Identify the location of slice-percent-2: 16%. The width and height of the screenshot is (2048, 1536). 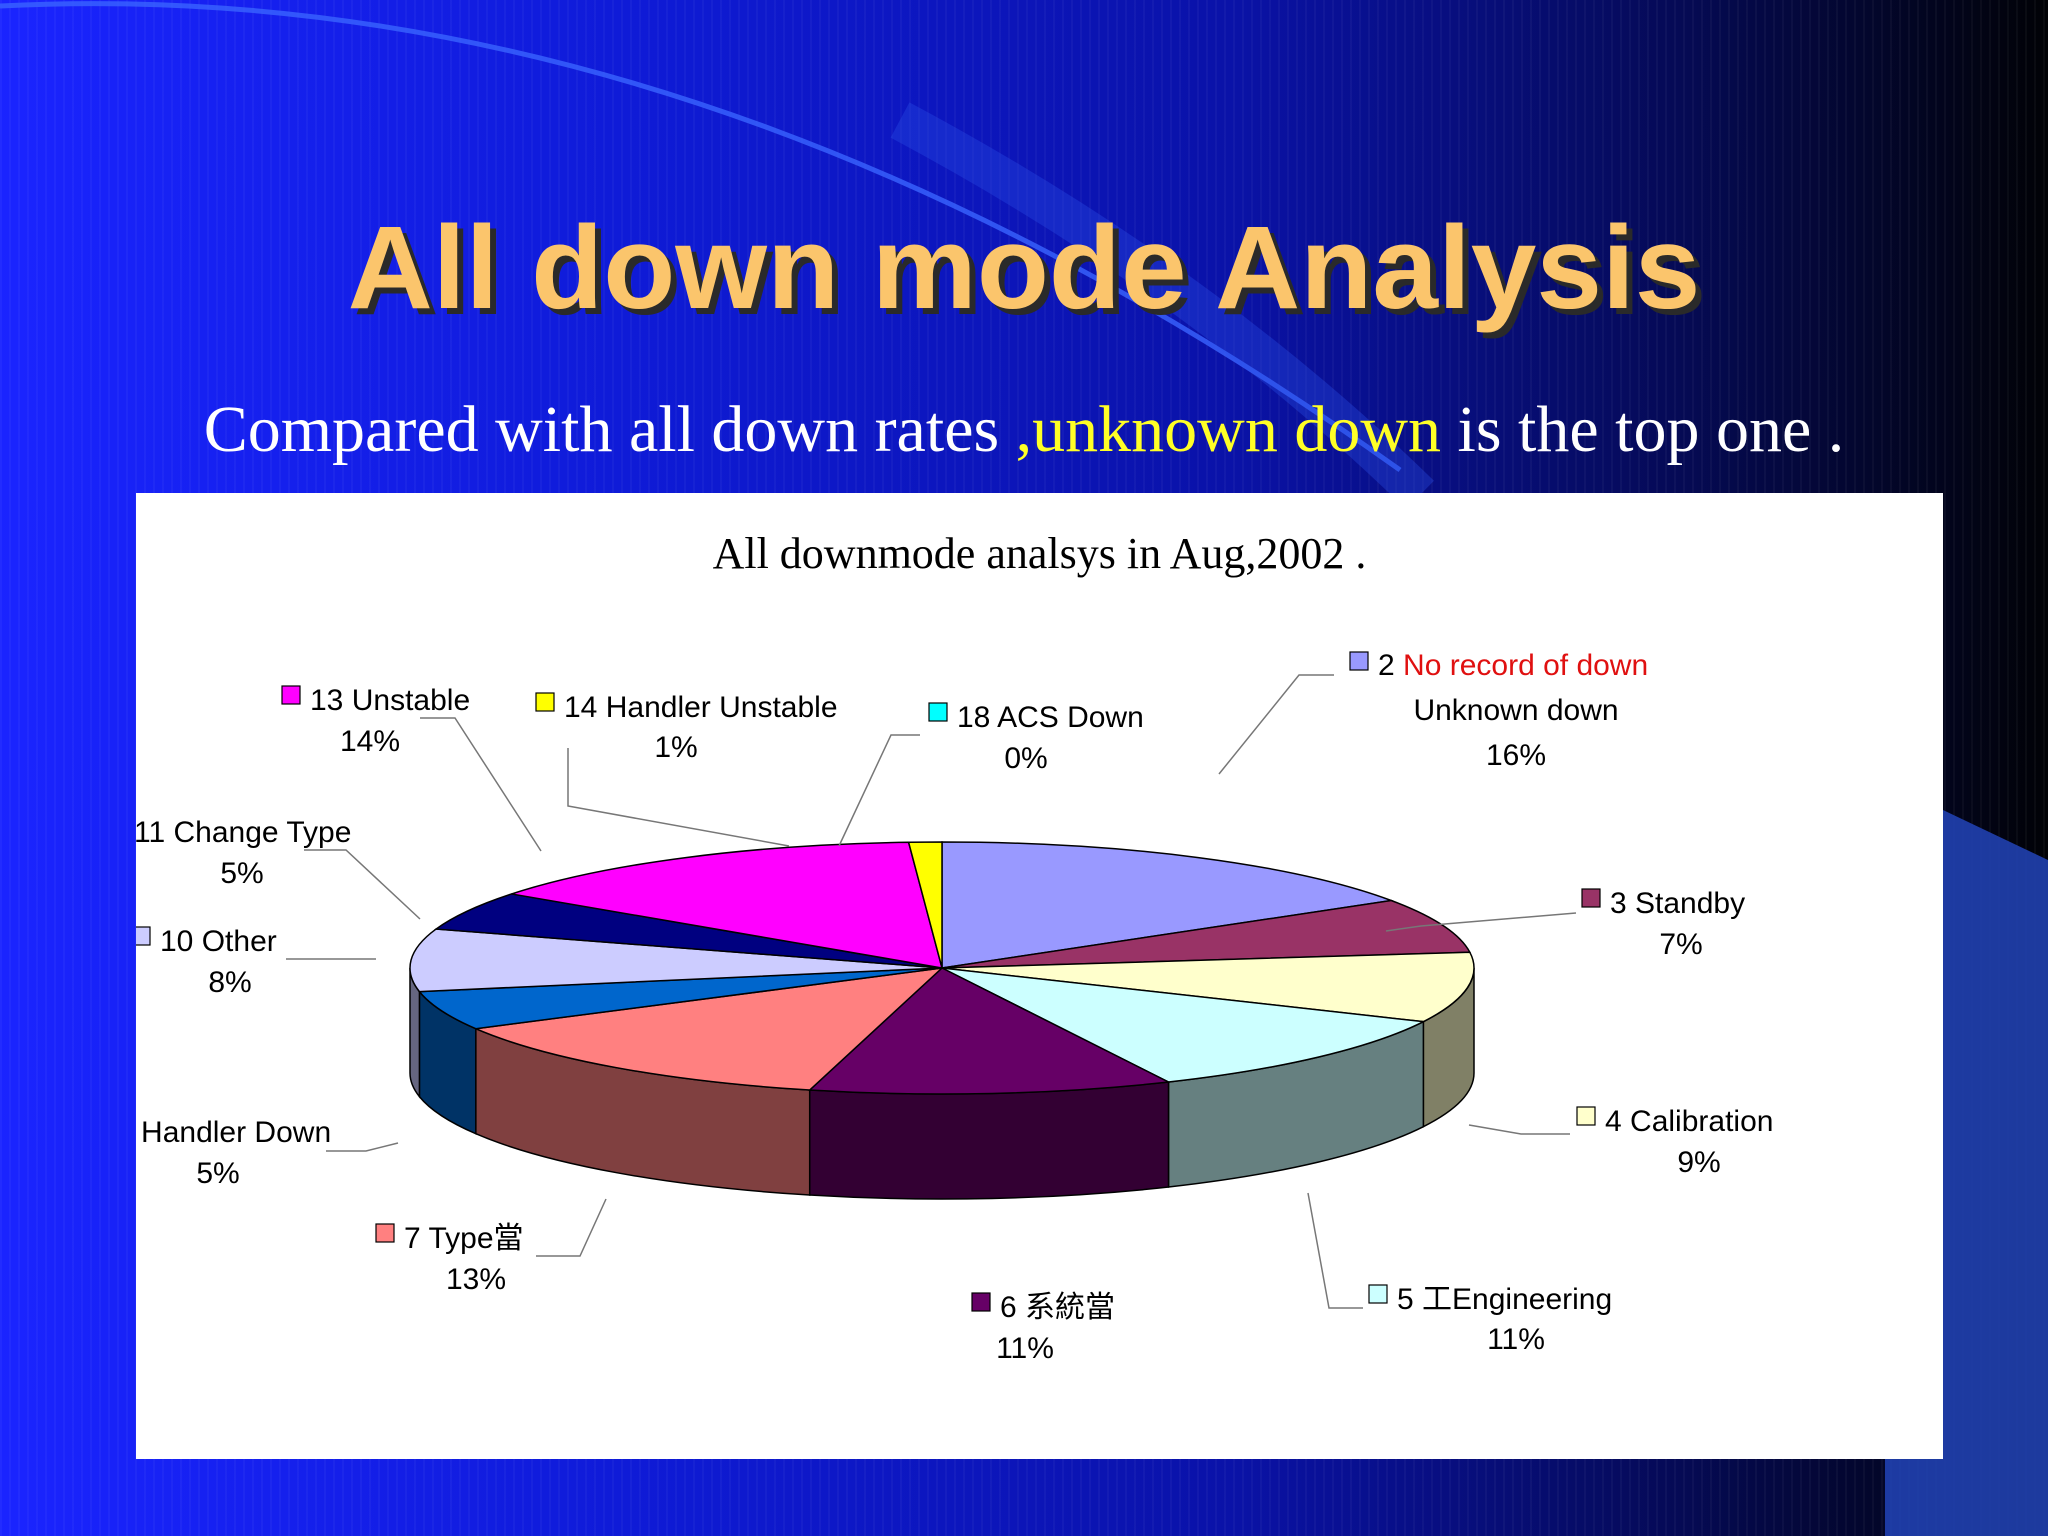
(1516, 755).